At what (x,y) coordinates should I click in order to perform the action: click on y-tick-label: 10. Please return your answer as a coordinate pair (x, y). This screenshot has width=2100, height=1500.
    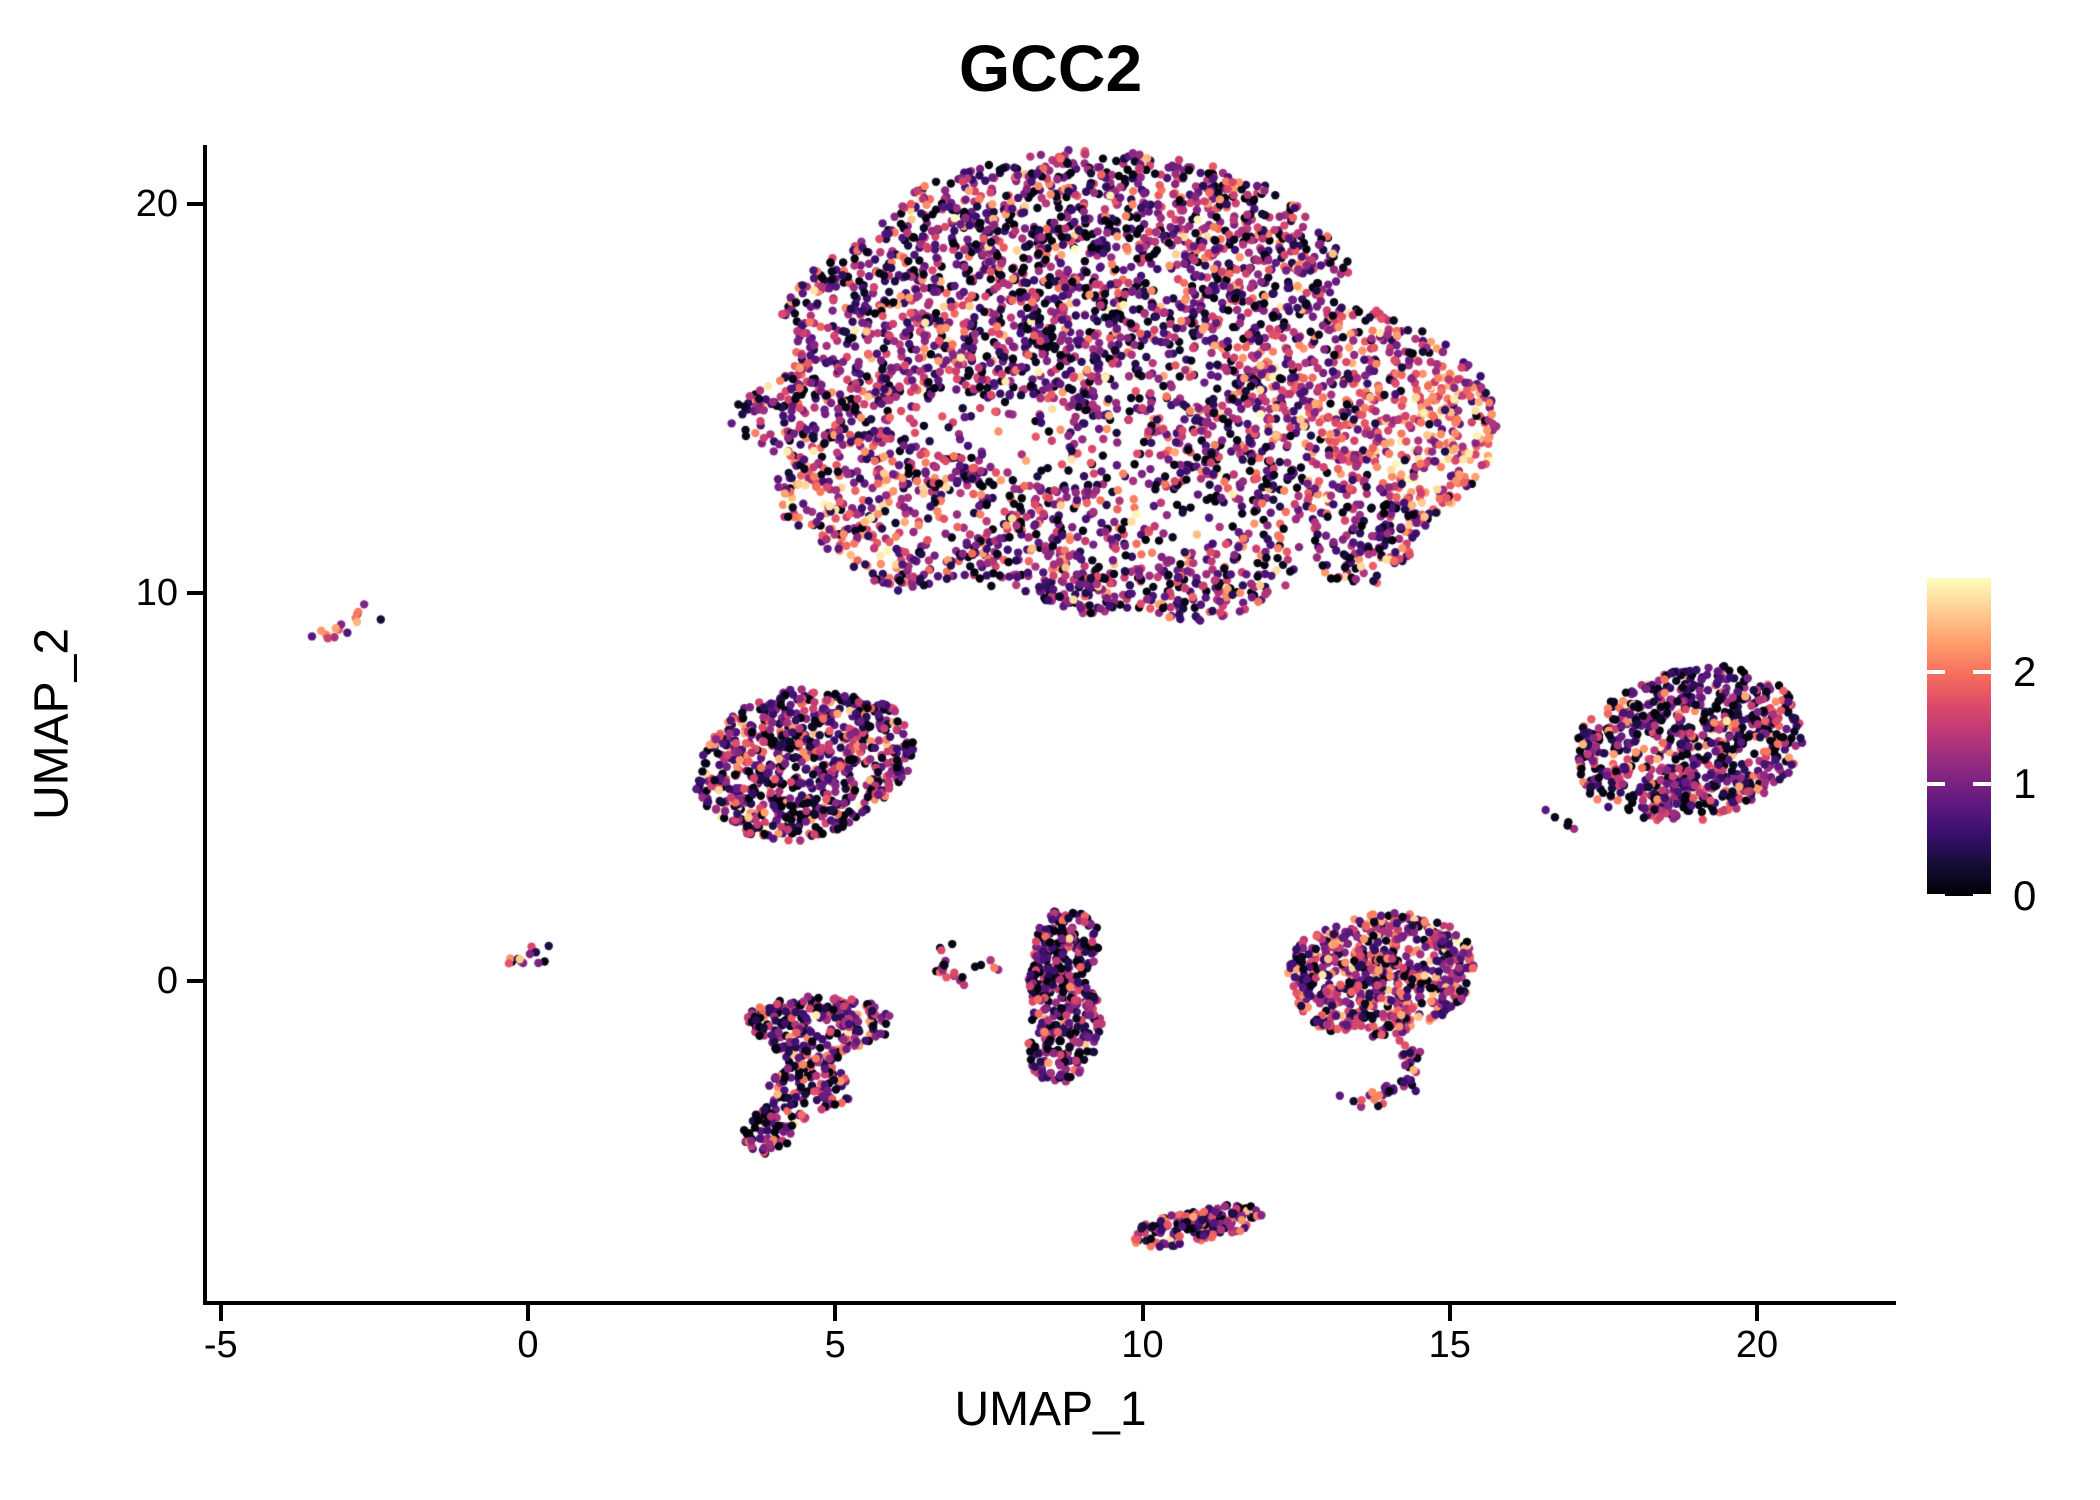
    Looking at the image, I should click on (156, 592).